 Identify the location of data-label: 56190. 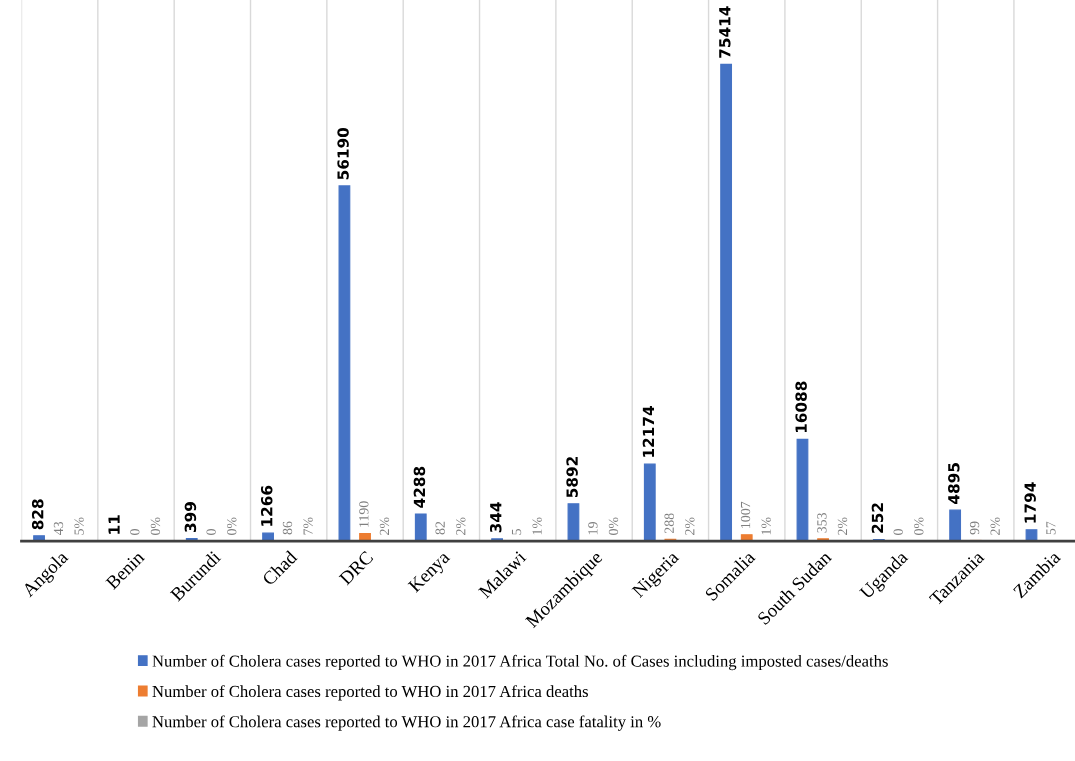
(343, 153).